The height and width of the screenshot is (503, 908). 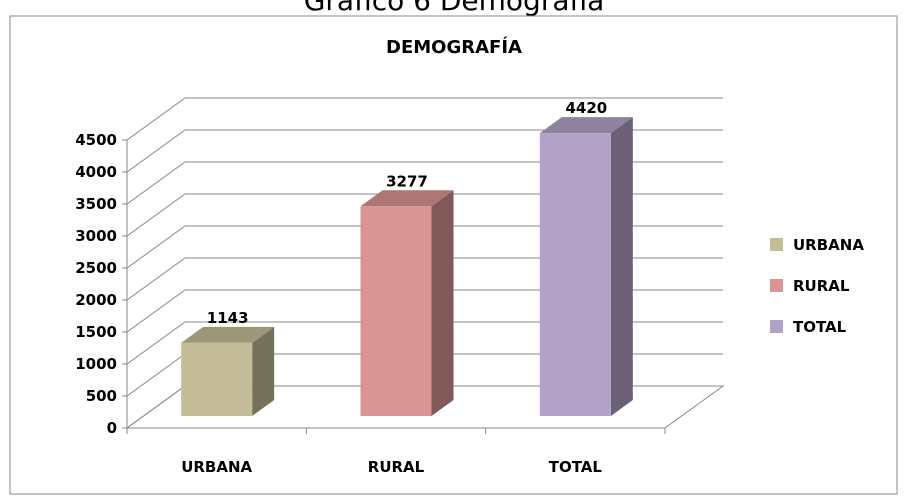 I want to click on y-tick-label: 3500, so click(x=96, y=204).